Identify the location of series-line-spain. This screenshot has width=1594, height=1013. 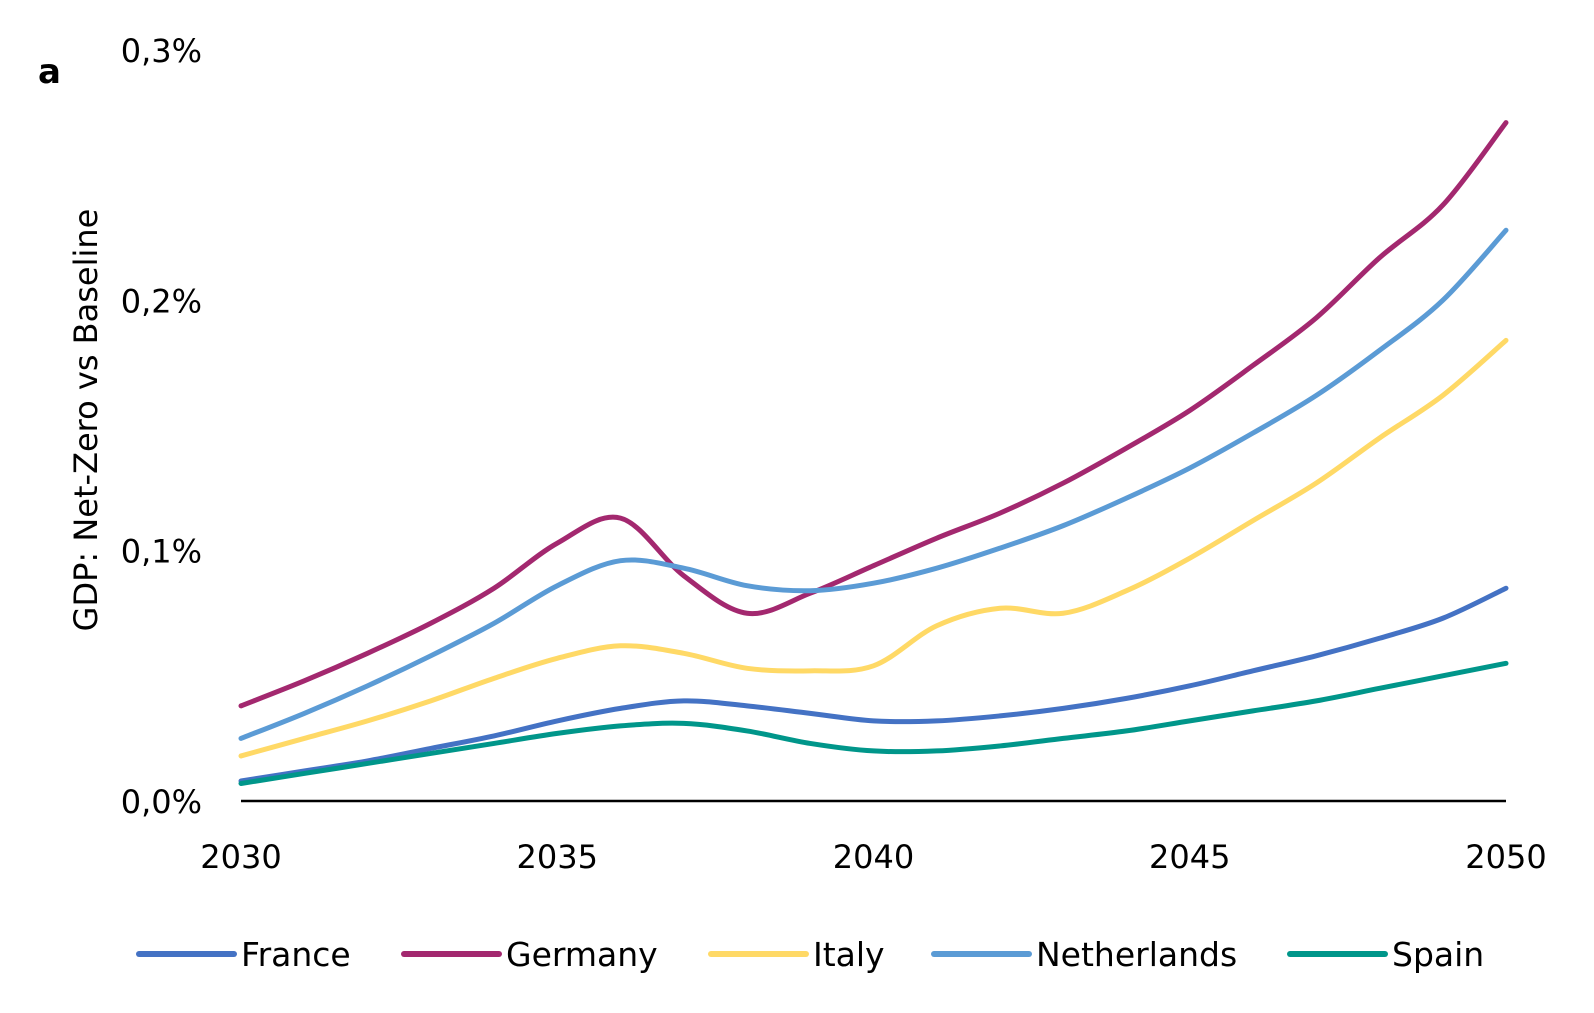
(873, 723).